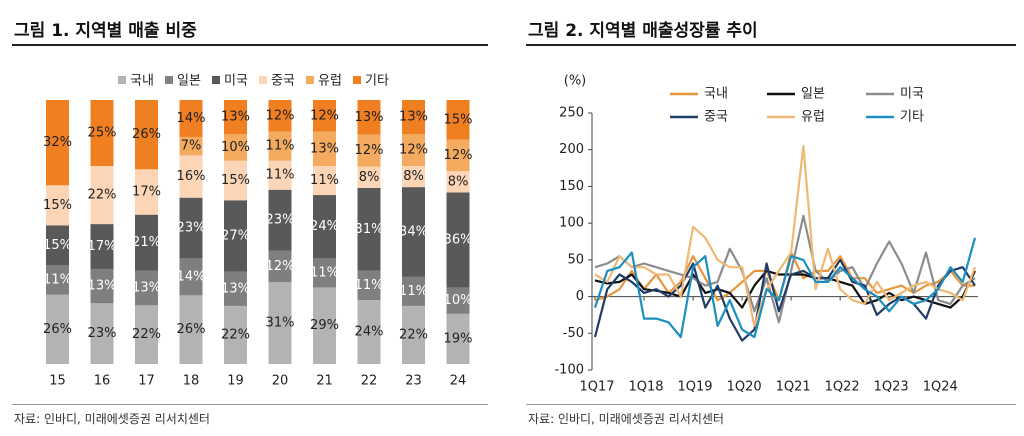 The width and height of the screenshot is (1024, 436). Describe the element at coordinates (940, 387) in the screenshot. I see `x-tick-label: 1Q24` at that location.